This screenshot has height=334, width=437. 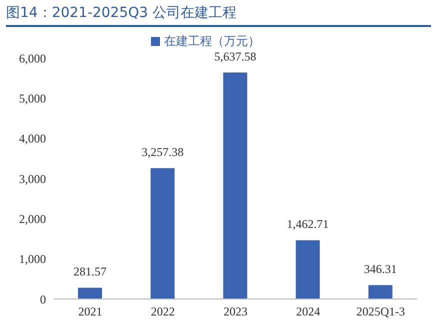 What do you see at coordinates (163, 152) in the screenshot?
I see `data-label: 3,257.38` at bounding box center [163, 152].